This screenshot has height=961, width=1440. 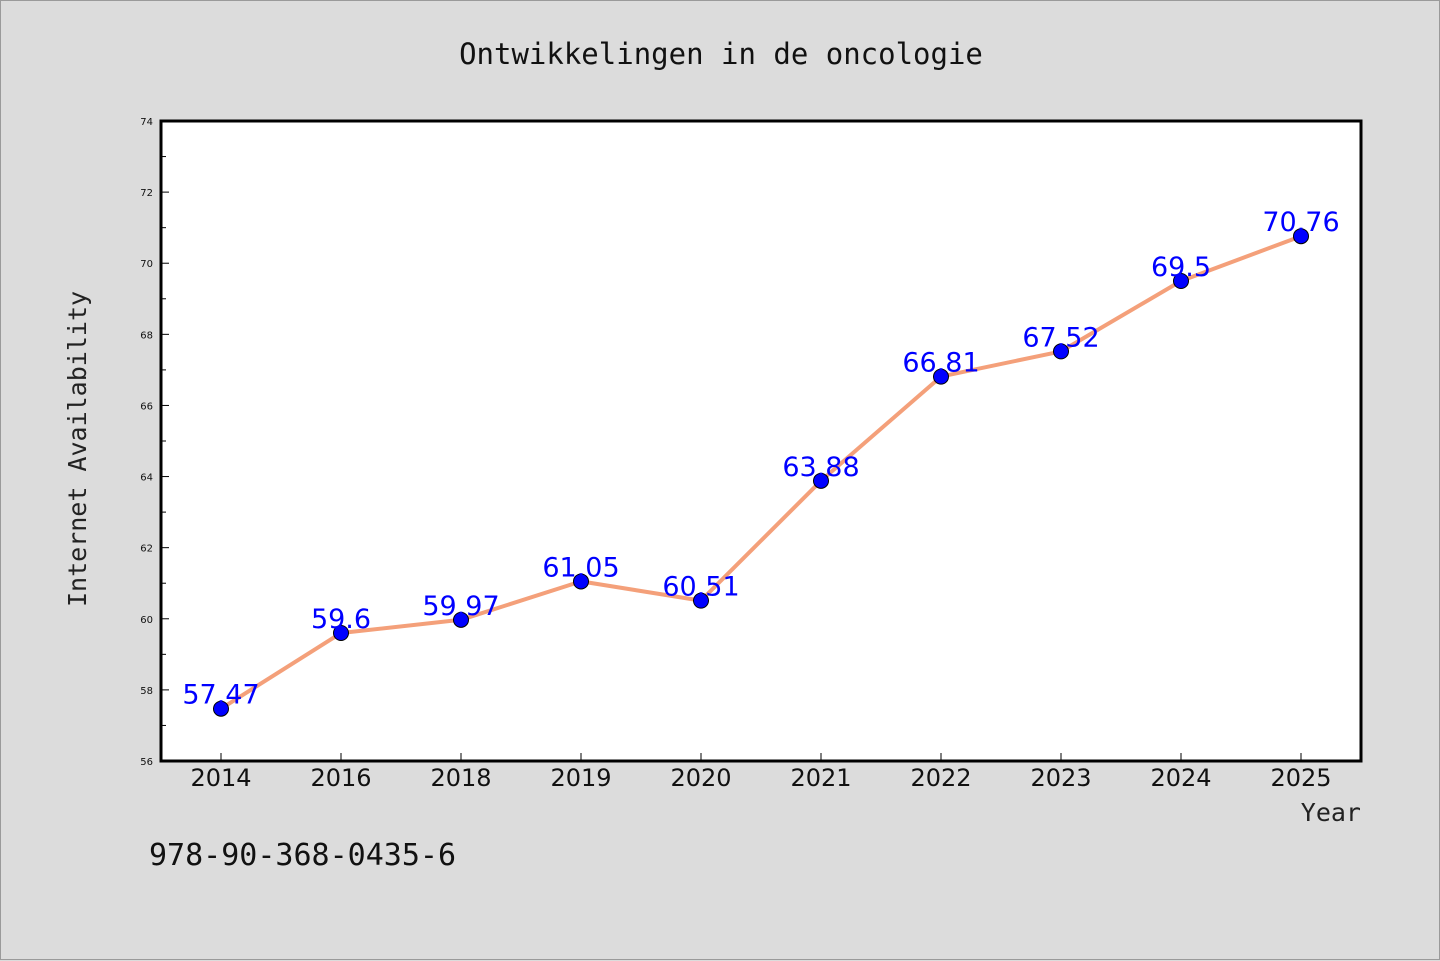 What do you see at coordinates (940, 363) in the screenshot?
I see `data-label-2022: 66.81` at bounding box center [940, 363].